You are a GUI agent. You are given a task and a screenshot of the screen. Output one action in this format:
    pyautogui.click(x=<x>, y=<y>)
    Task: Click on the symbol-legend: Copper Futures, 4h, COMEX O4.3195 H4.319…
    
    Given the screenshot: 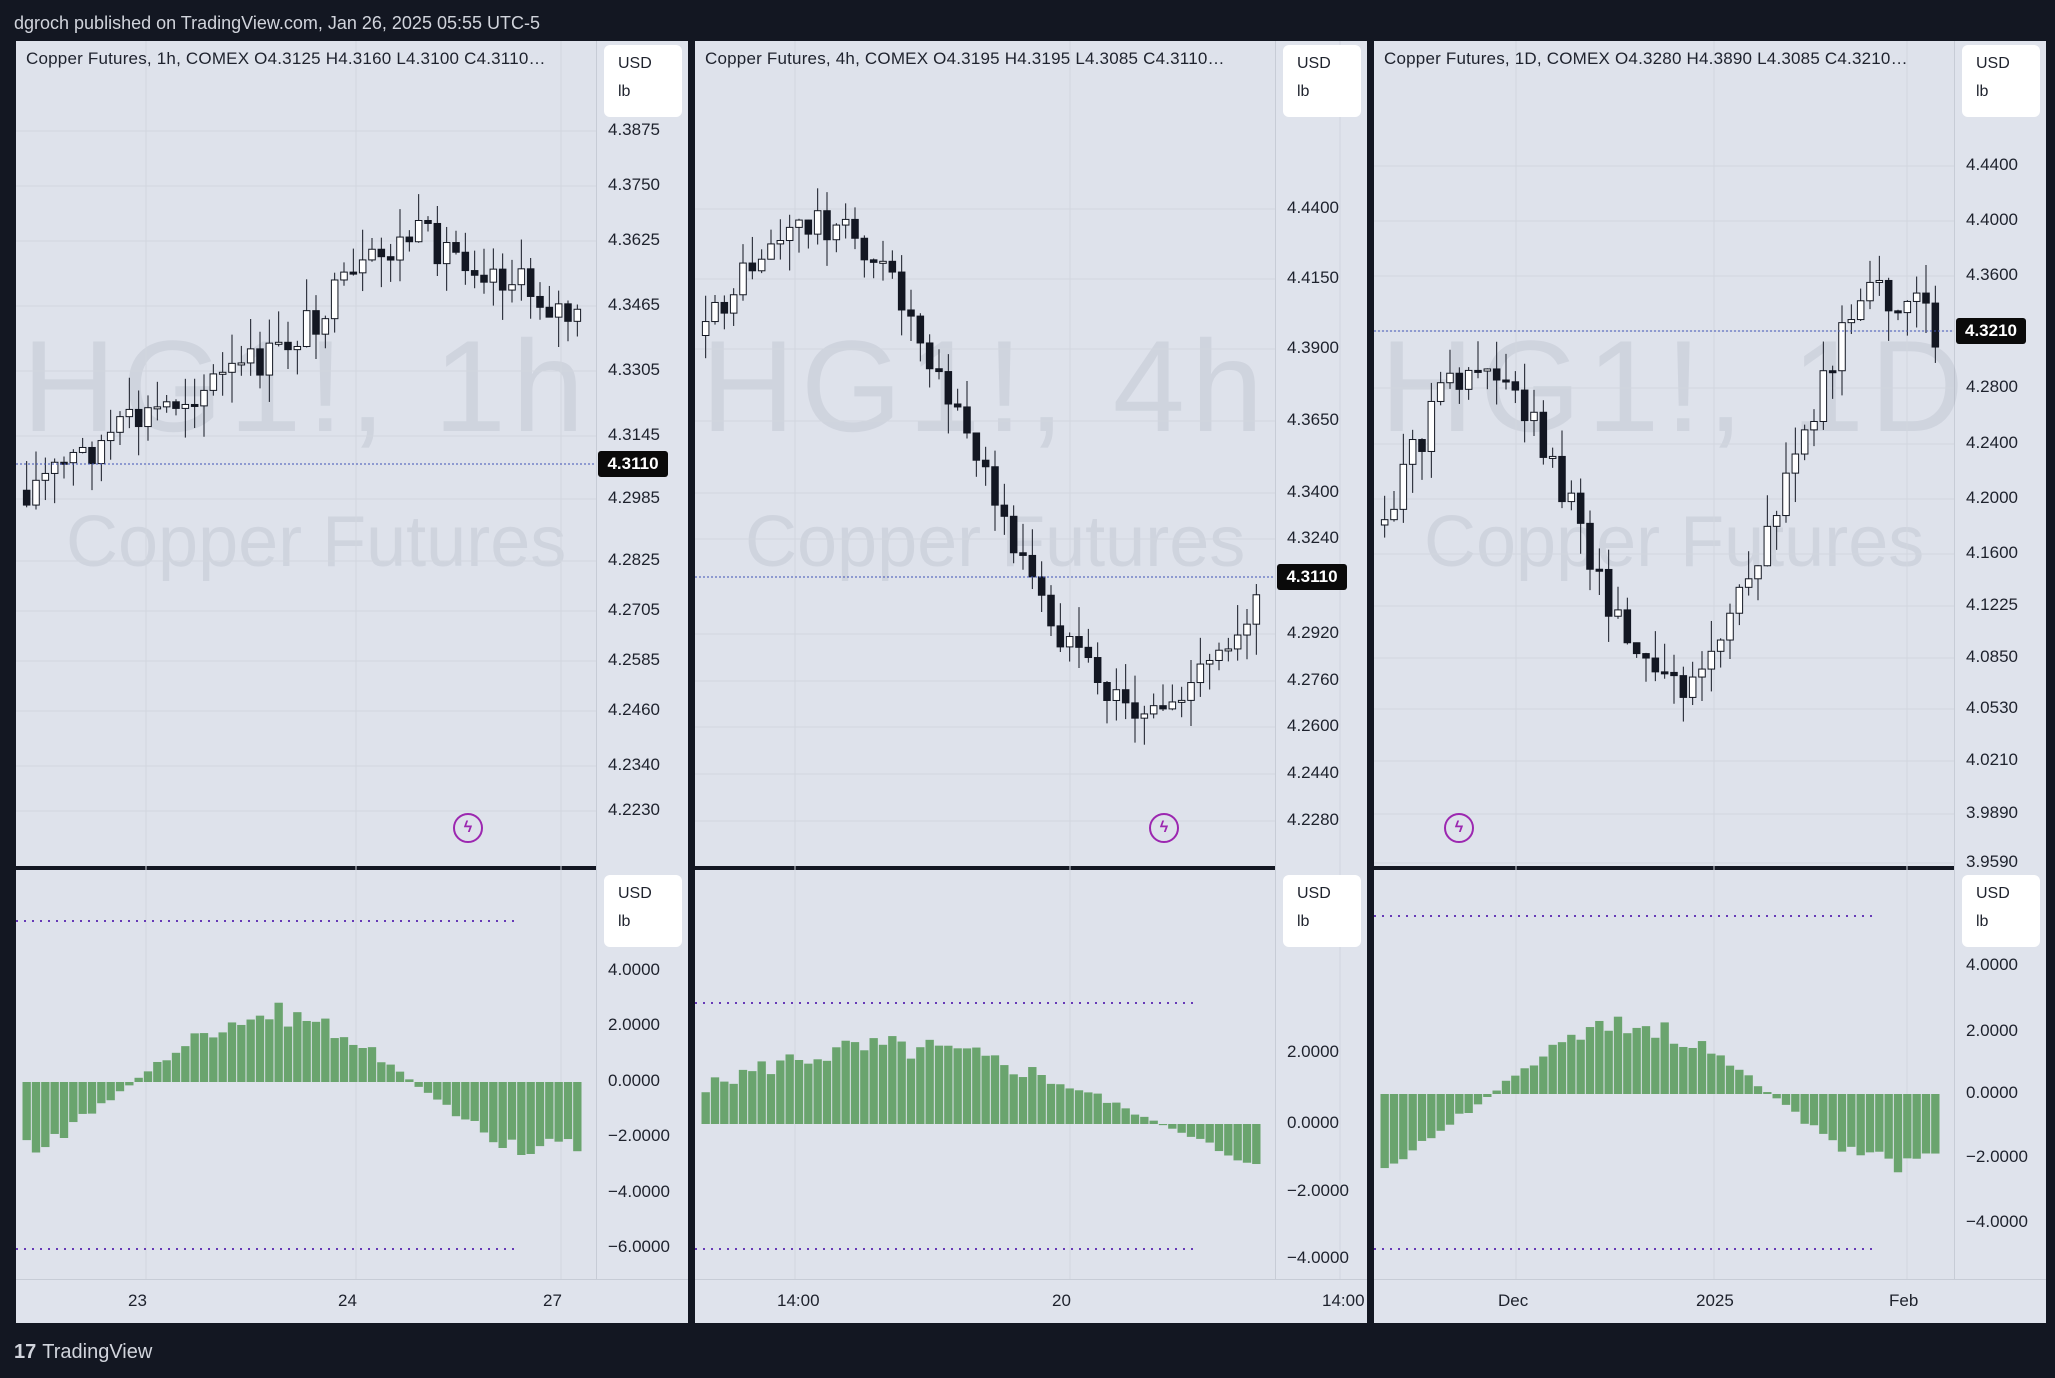 What is the action you would take?
    pyautogui.click(x=965, y=58)
    